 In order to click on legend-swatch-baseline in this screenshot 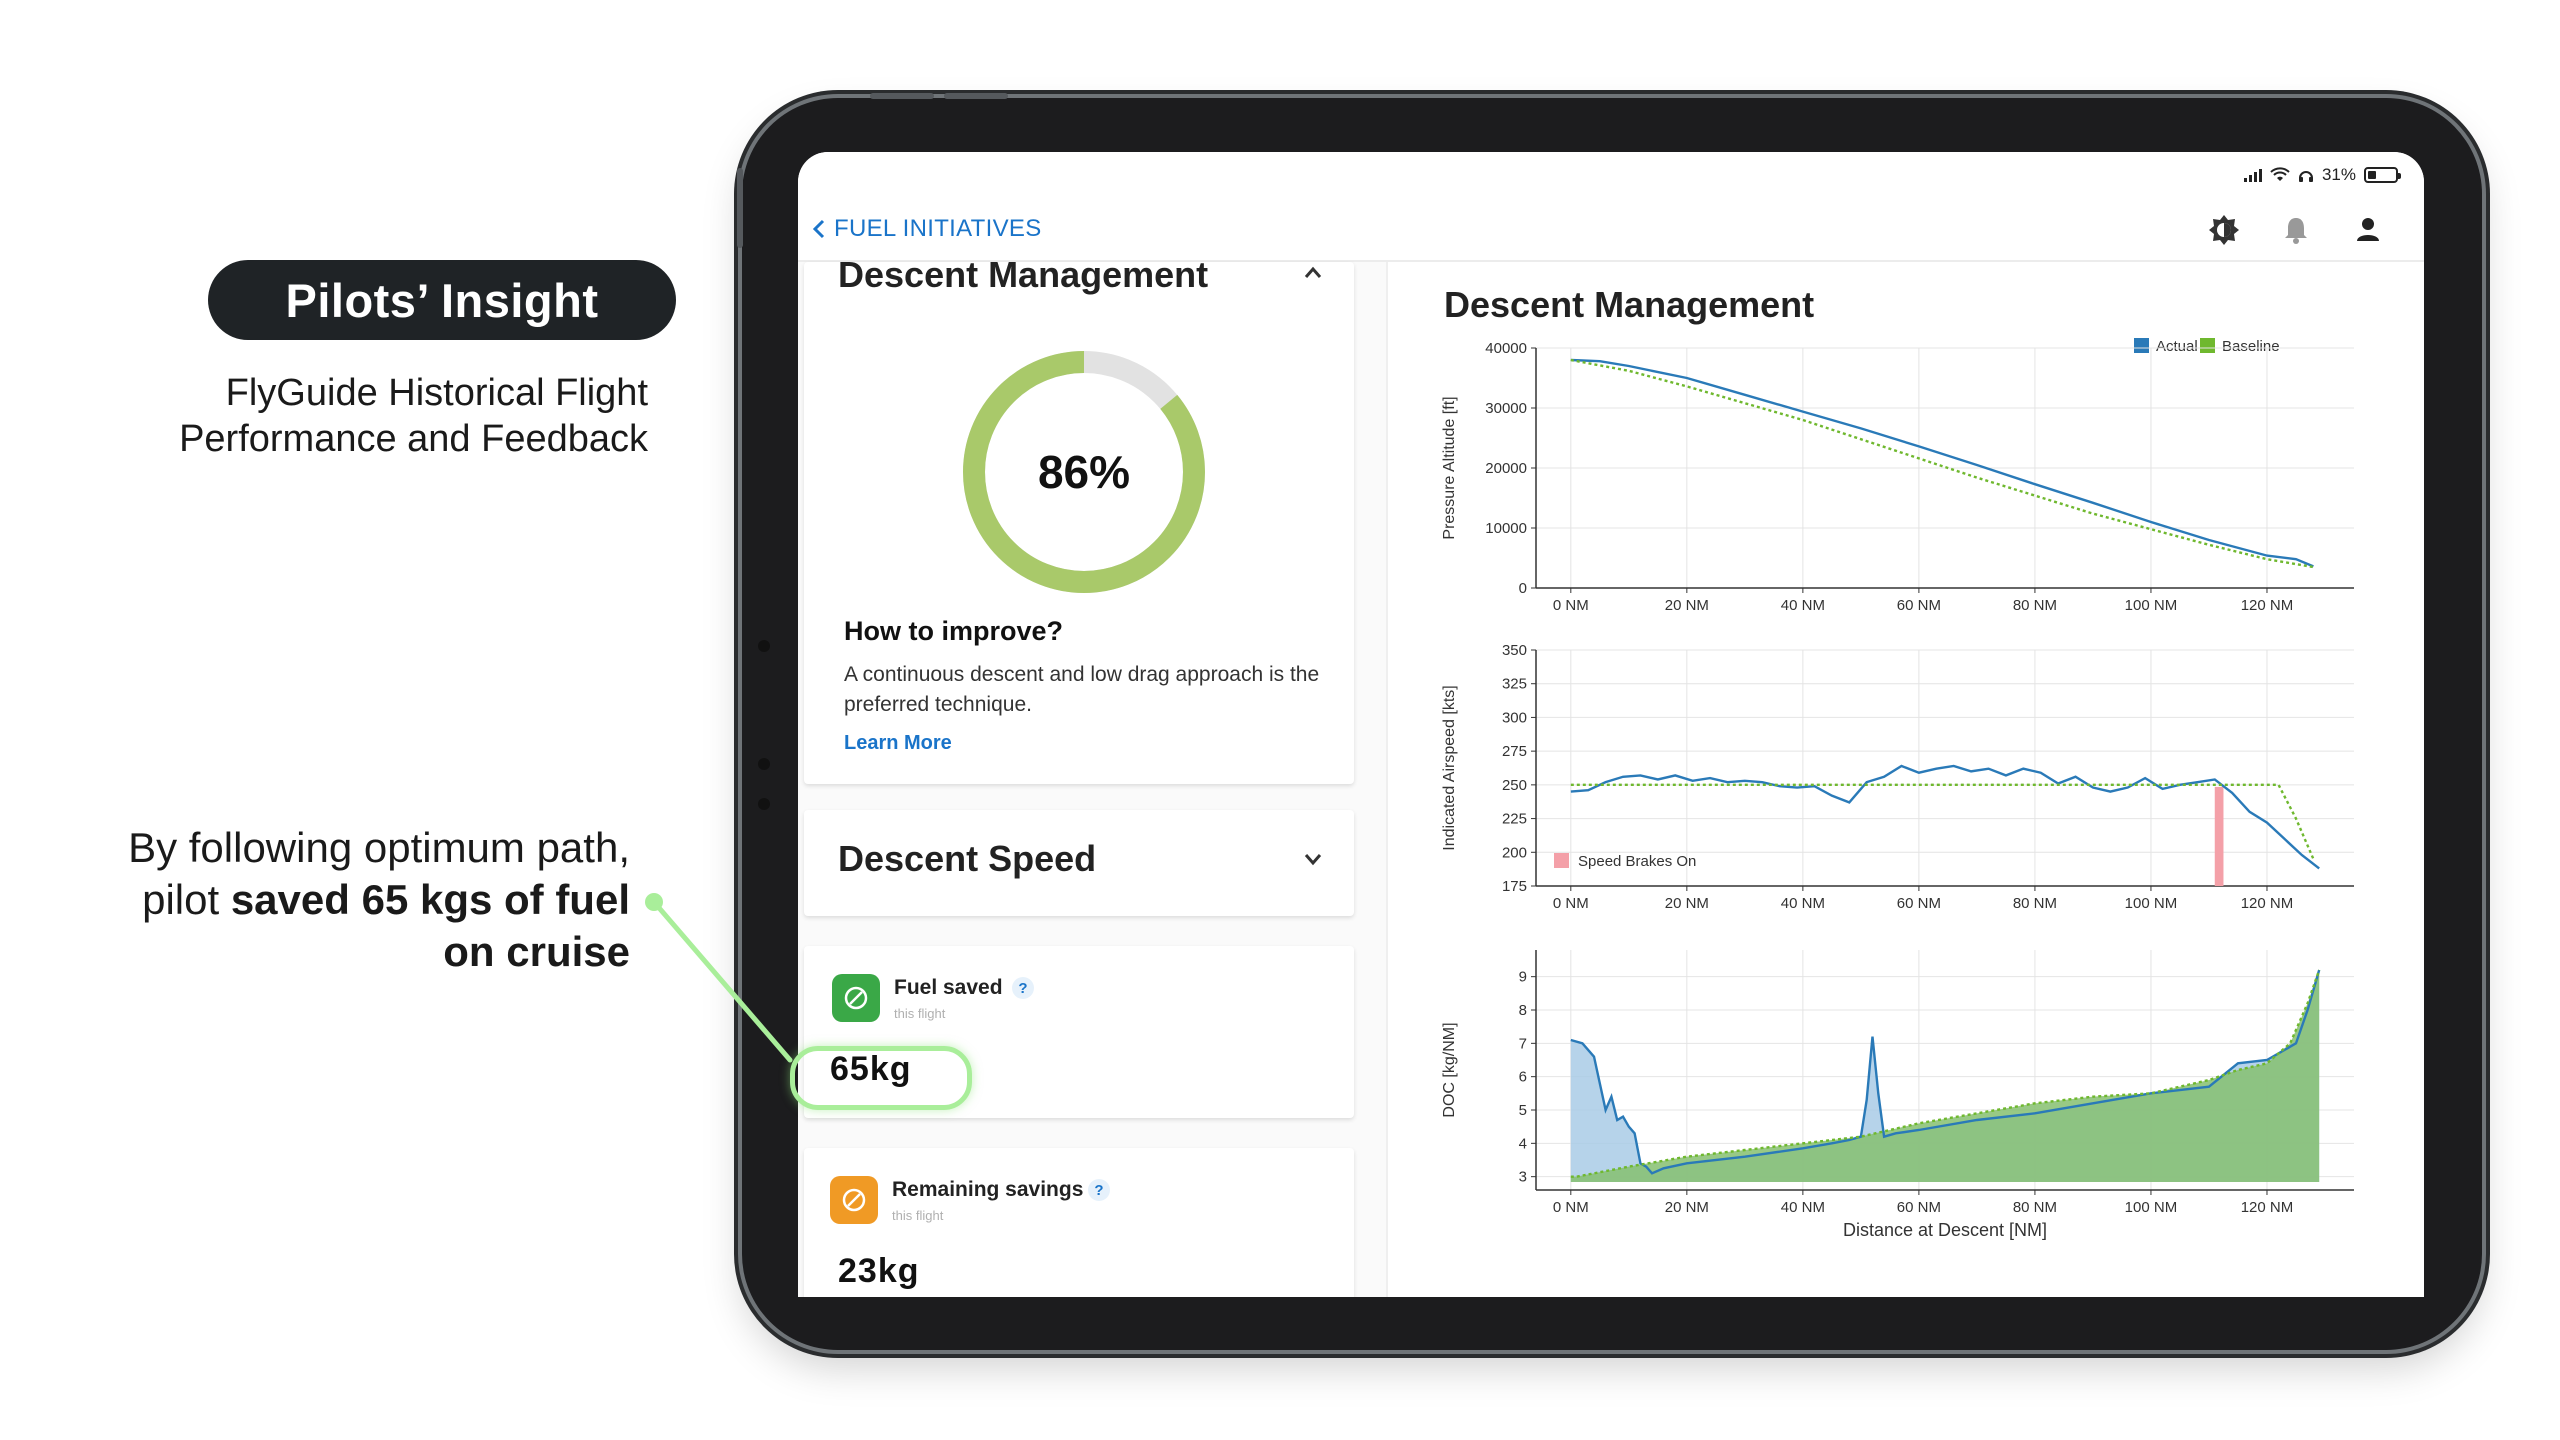, I will do `click(2207, 345)`.